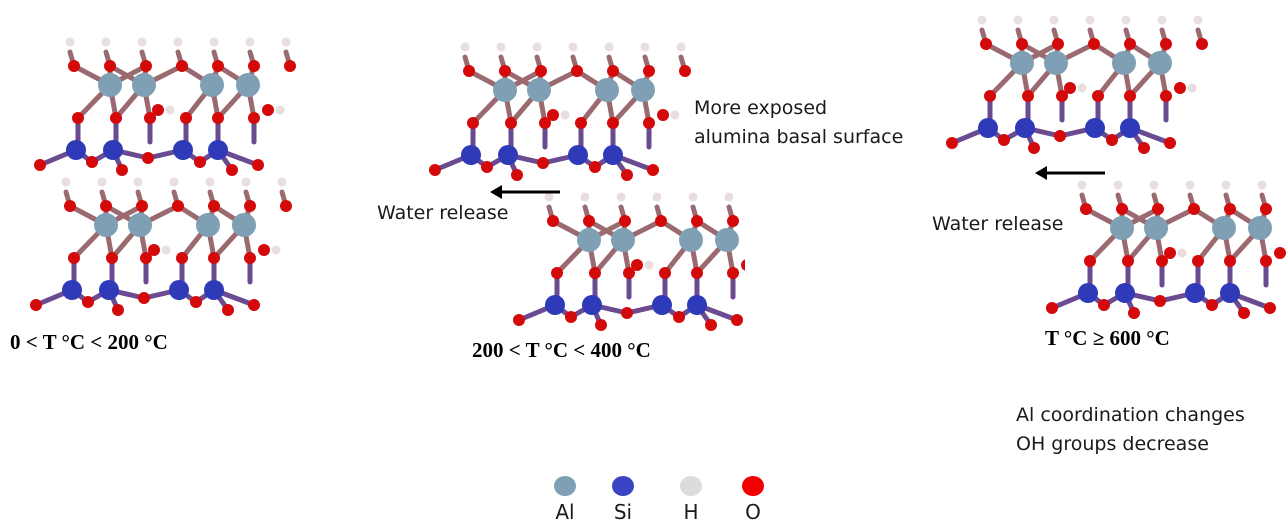  I want to click on stage2-water-release-arrow, so click(525, 192).